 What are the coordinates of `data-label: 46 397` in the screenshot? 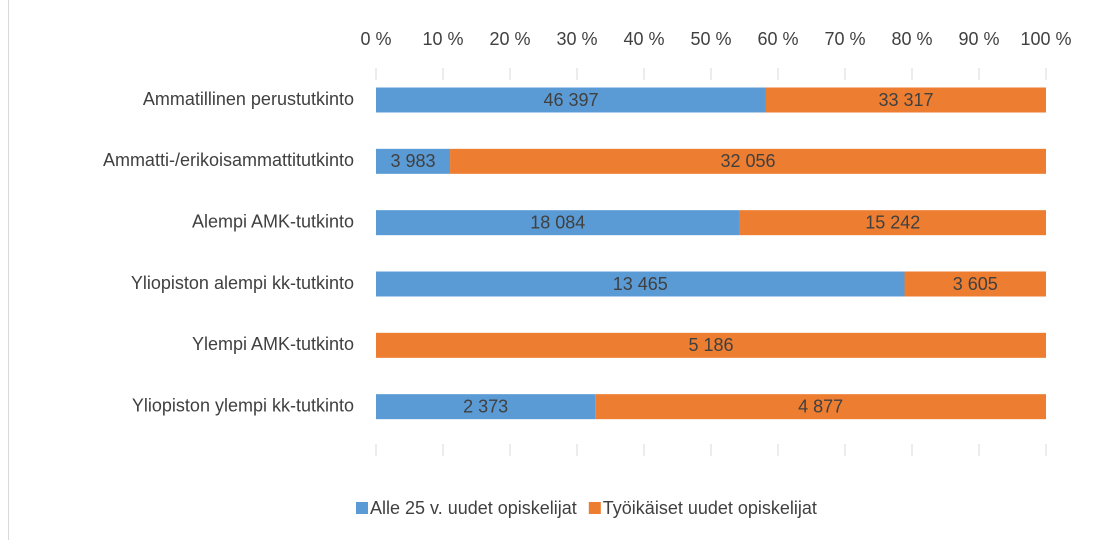 It's located at (570, 100).